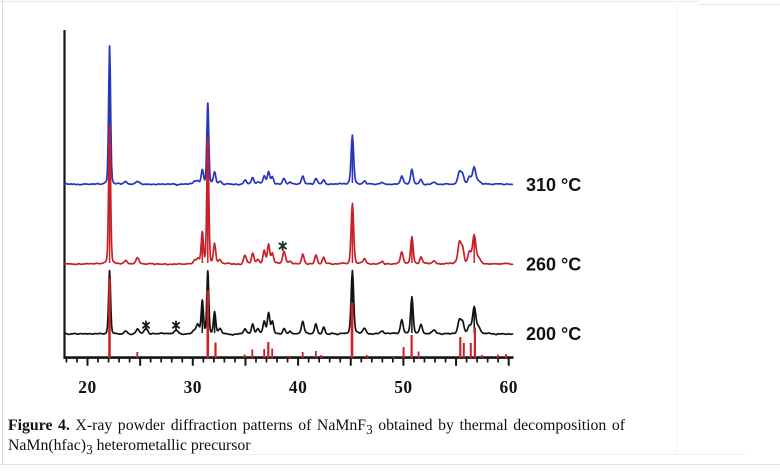 The width and height of the screenshot is (780, 475). What do you see at coordinates (298, 387) in the screenshot?
I see `svg-text: 40` at bounding box center [298, 387].